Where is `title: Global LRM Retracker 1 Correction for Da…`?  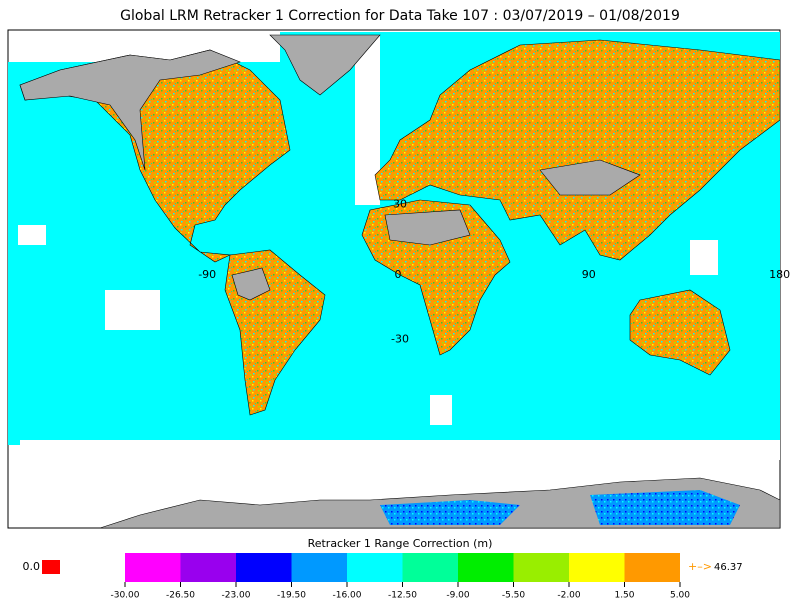 title: Global LRM Retracker 1 Correction for Da… is located at coordinates (400, 16).